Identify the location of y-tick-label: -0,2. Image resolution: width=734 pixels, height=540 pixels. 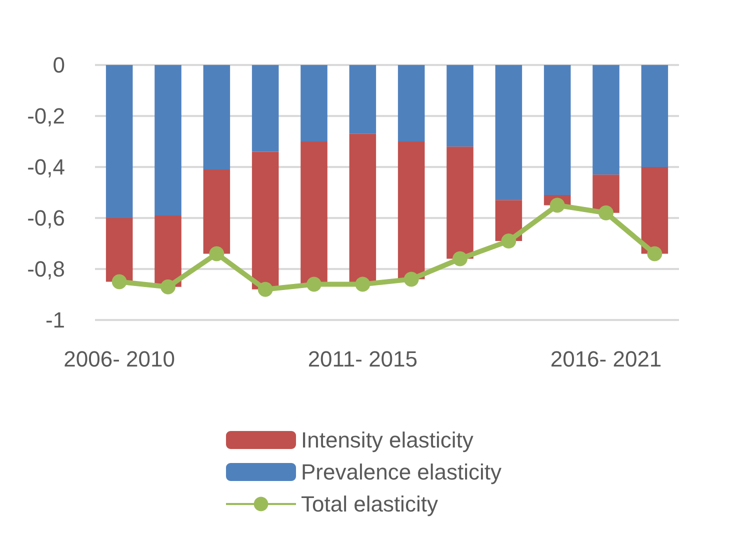
(46, 116).